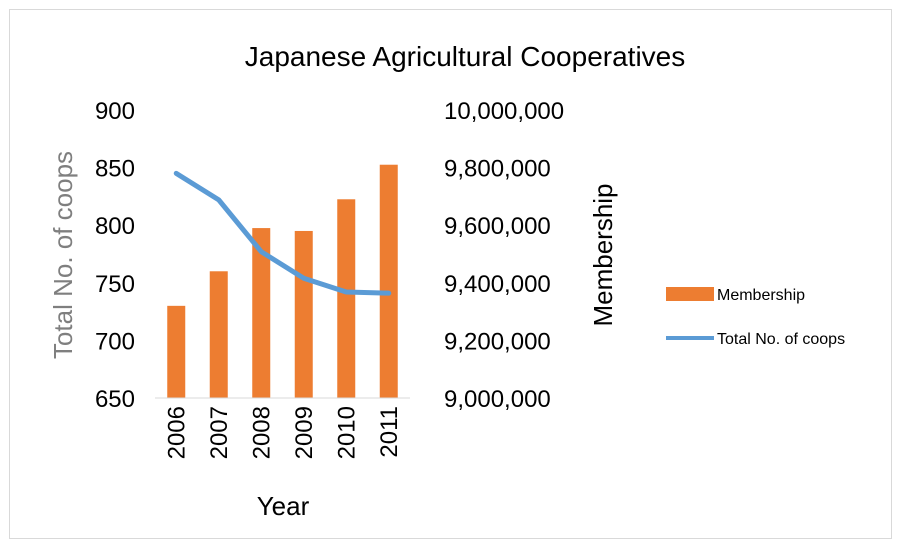 The width and height of the screenshot is (901, 548). I want to click on left-tick-label: 900, so click(115, 111).